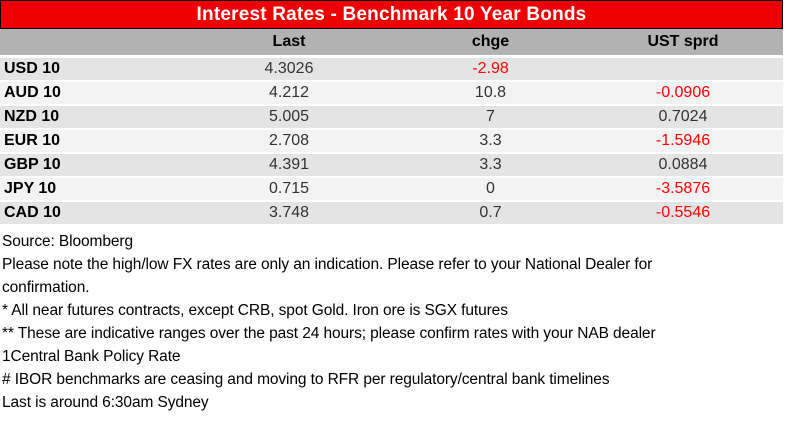 This screenshot has height=423, width=788. What do you see at coordinates (289, 41) in the screenshot?
I see `column-header-last: Last` at bounding box center [289, 41].